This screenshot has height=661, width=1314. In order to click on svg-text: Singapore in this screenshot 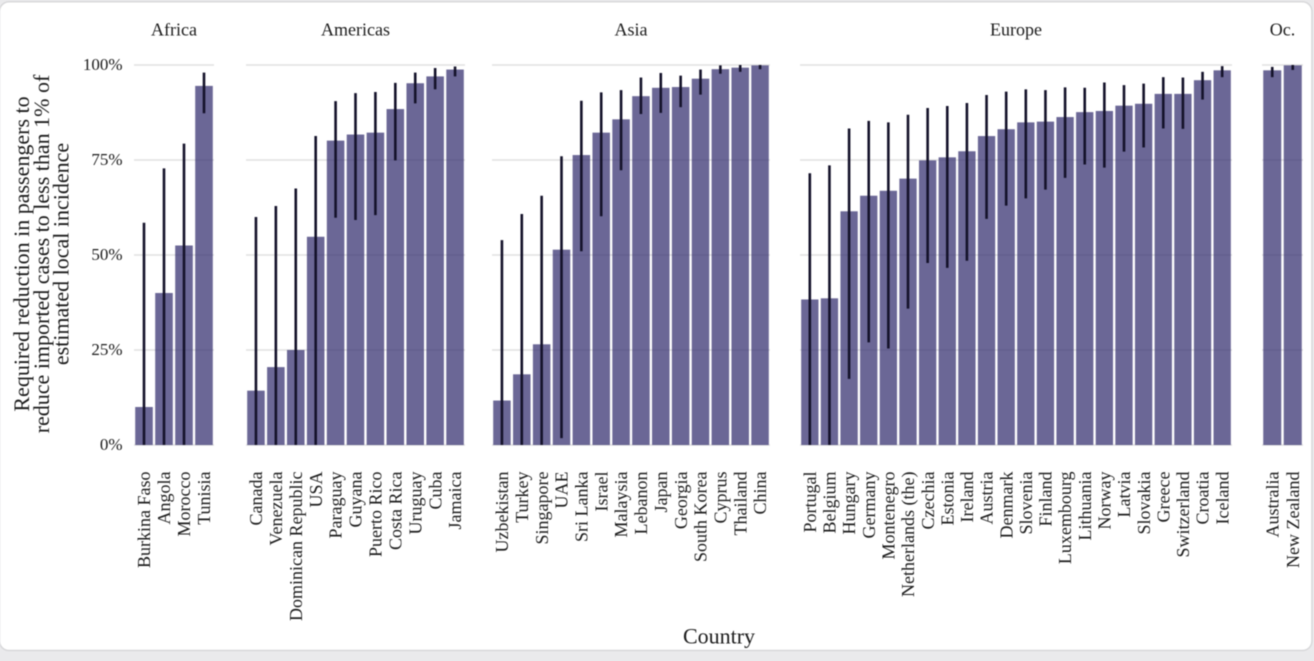, I will do `click(542, 507)`.